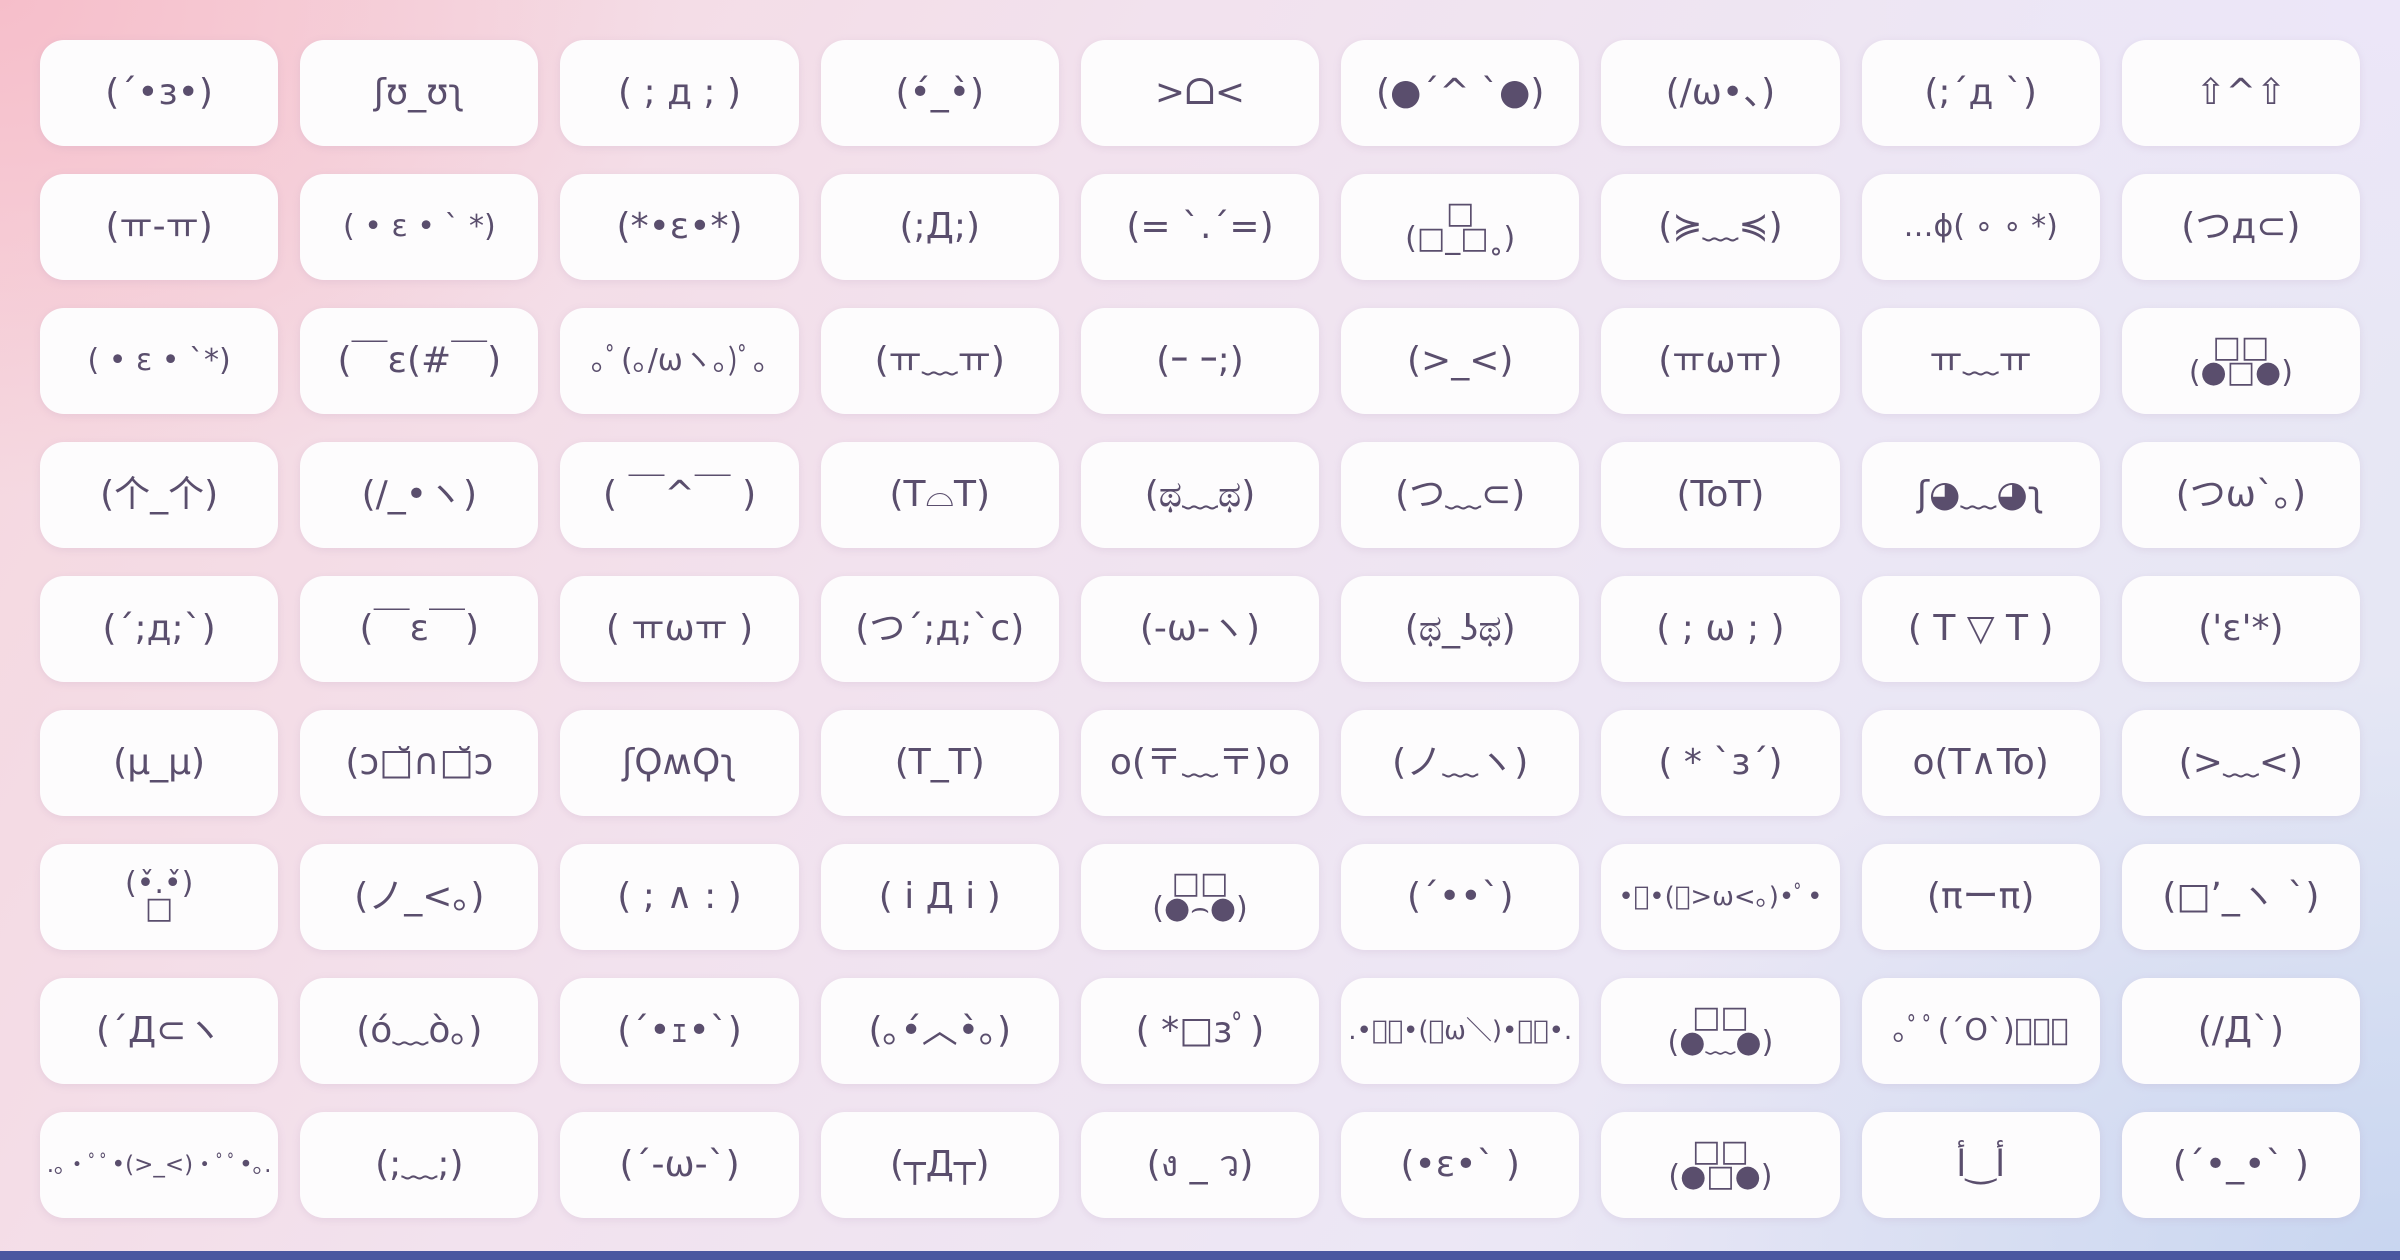 The width and height of the screenshot is (2400, 1260). Describe the element at coordinates (679, 897) in the screenshot. I see `kaomoji-card: ( ; ∧ : )` at that location.